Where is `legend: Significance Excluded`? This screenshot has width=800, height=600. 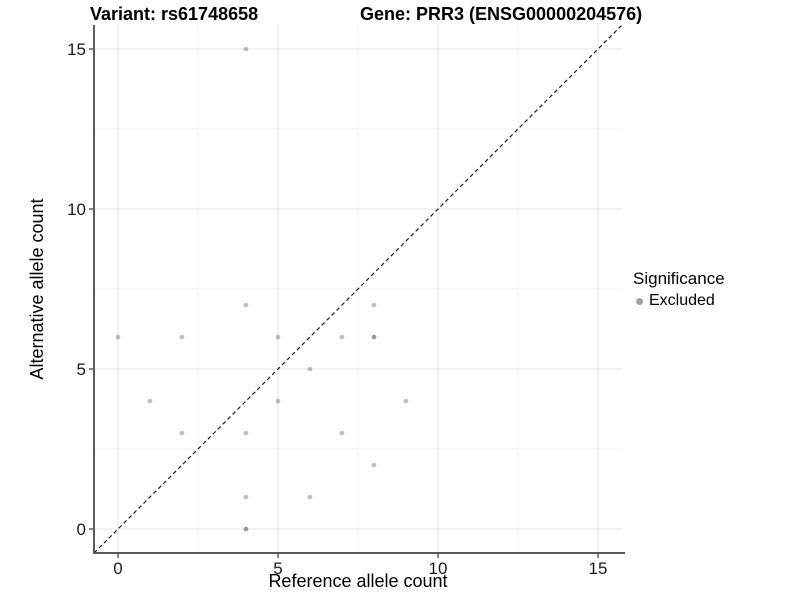
legend: Significance Excluded is located at coordinates (679, 289).